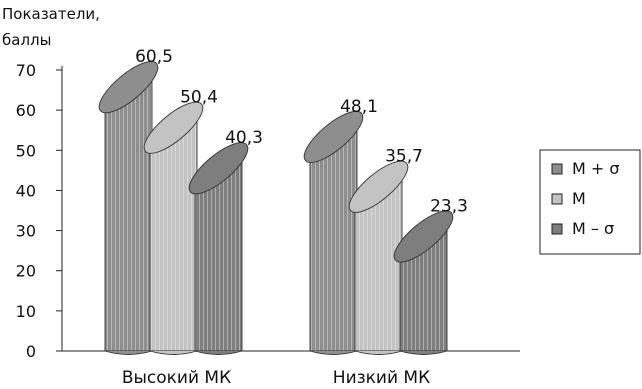 The width and height of the screenshot is (642, 389). What do you see at coordinates (51, 27) in the screenshot?
I see `y-axis-title: Показатели, баллы` at bounding box center [51, 27].